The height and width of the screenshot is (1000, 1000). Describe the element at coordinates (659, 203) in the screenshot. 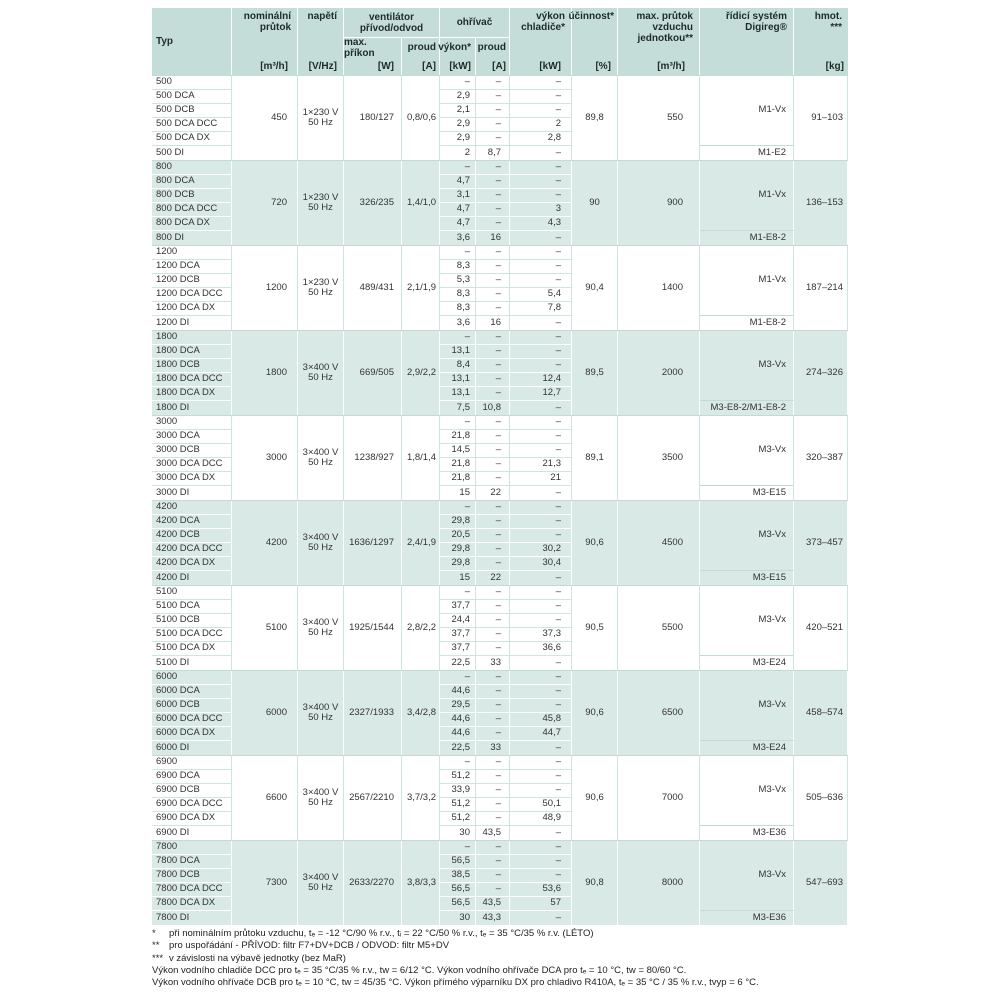

I see `max-airflow-cell: 900` at that location.